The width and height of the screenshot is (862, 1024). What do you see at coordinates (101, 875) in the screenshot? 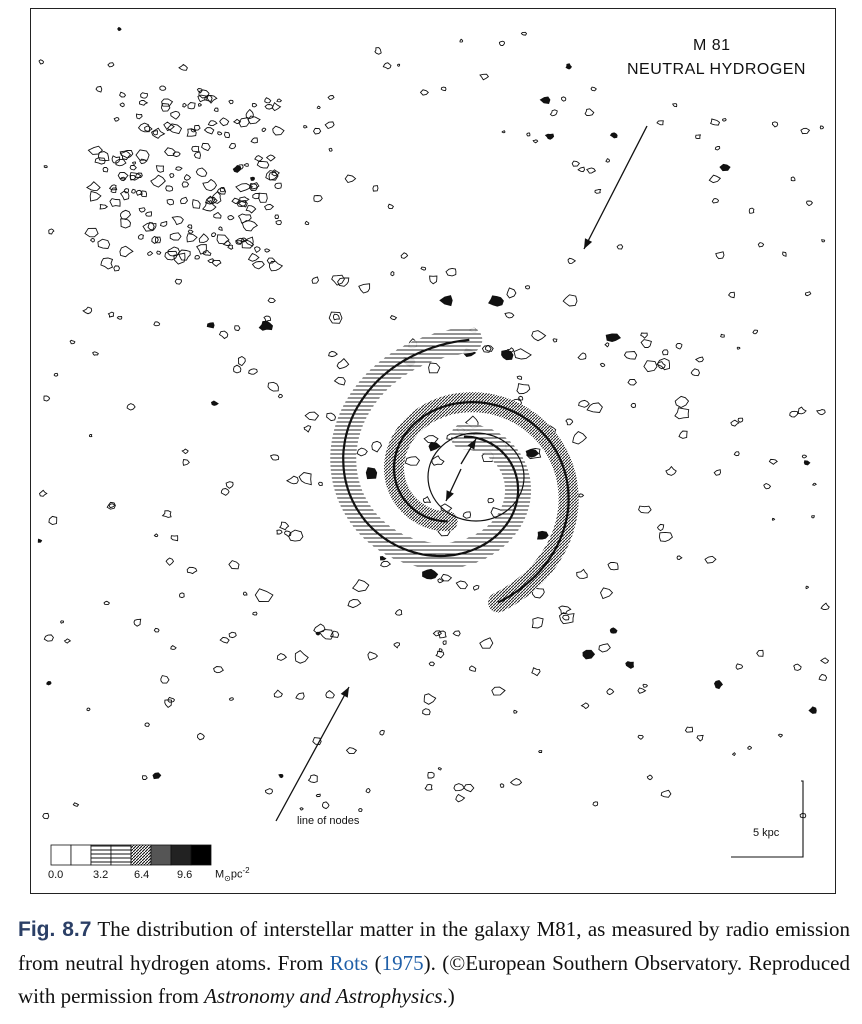
I see `legend-tick-1: 3.2` at bounding box center [101, 875].